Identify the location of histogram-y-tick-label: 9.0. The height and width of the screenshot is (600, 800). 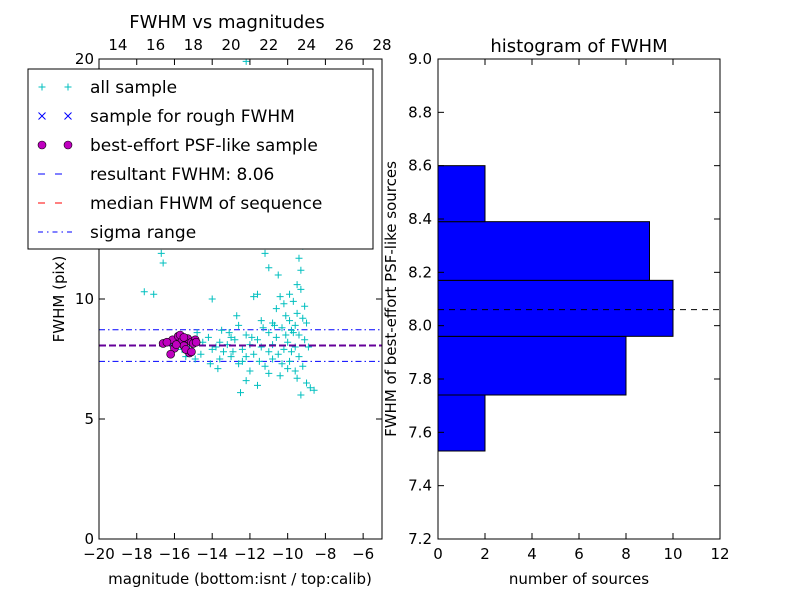
(420, 59).